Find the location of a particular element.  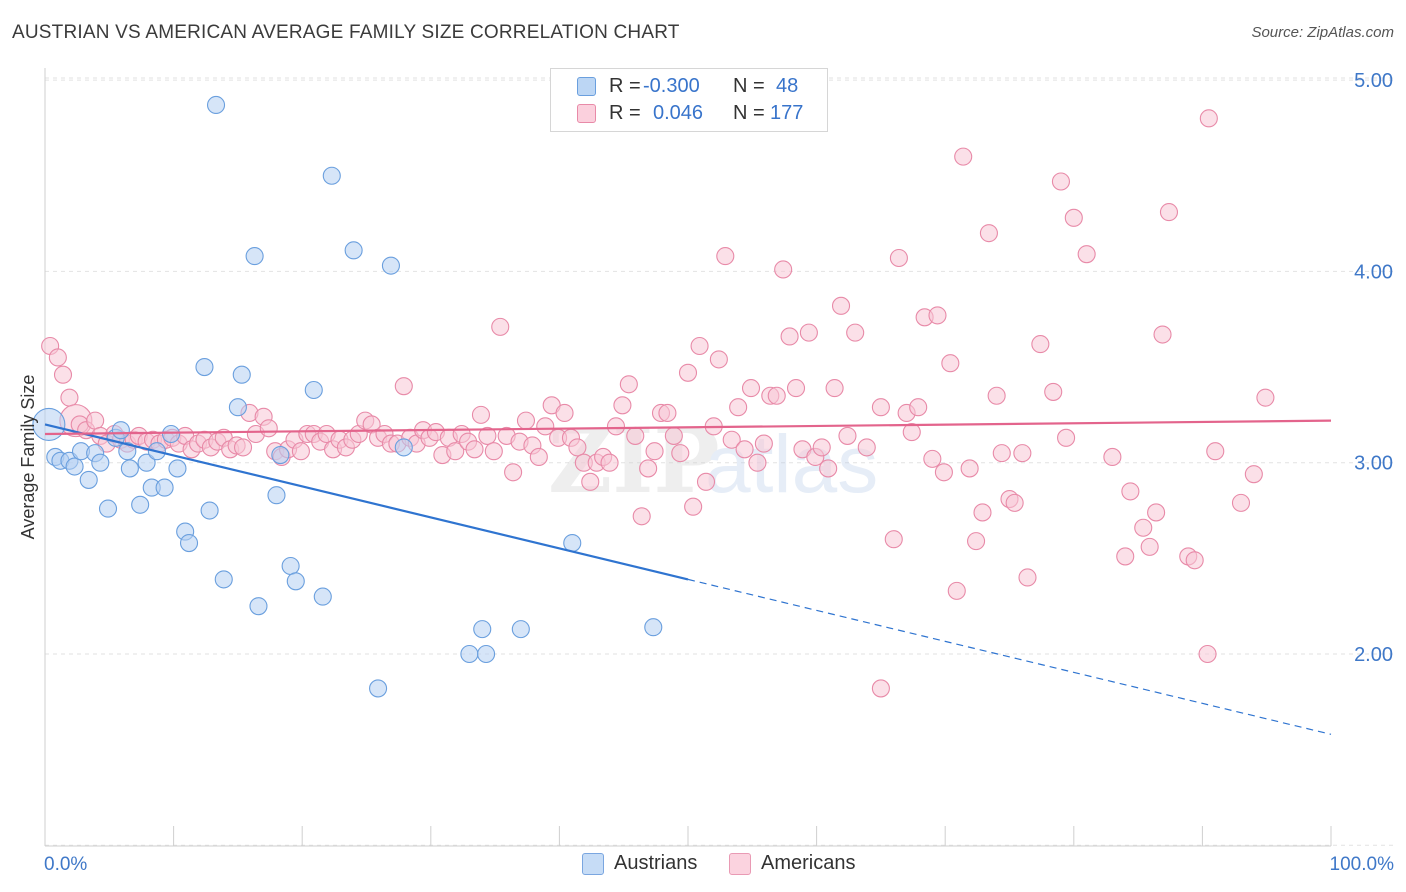

austrian-trend-extension is located at coordinates (1009, 656).